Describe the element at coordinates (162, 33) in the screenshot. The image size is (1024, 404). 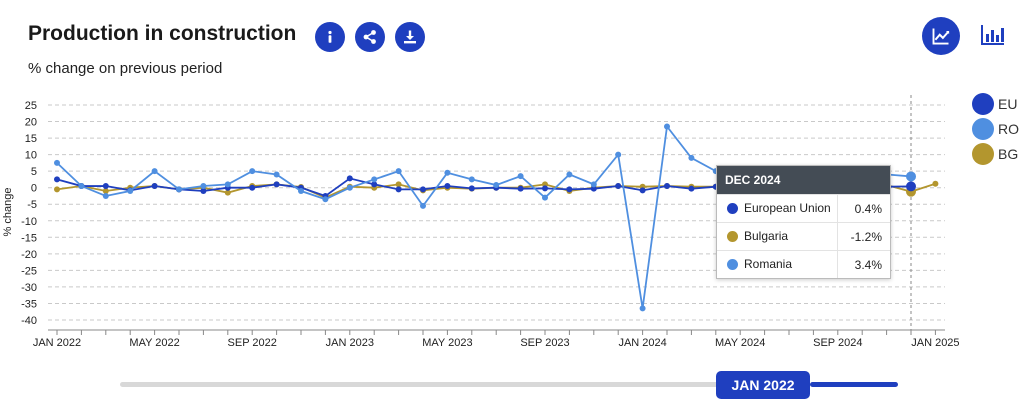
I see `chart-title: Production in construction` at that location.